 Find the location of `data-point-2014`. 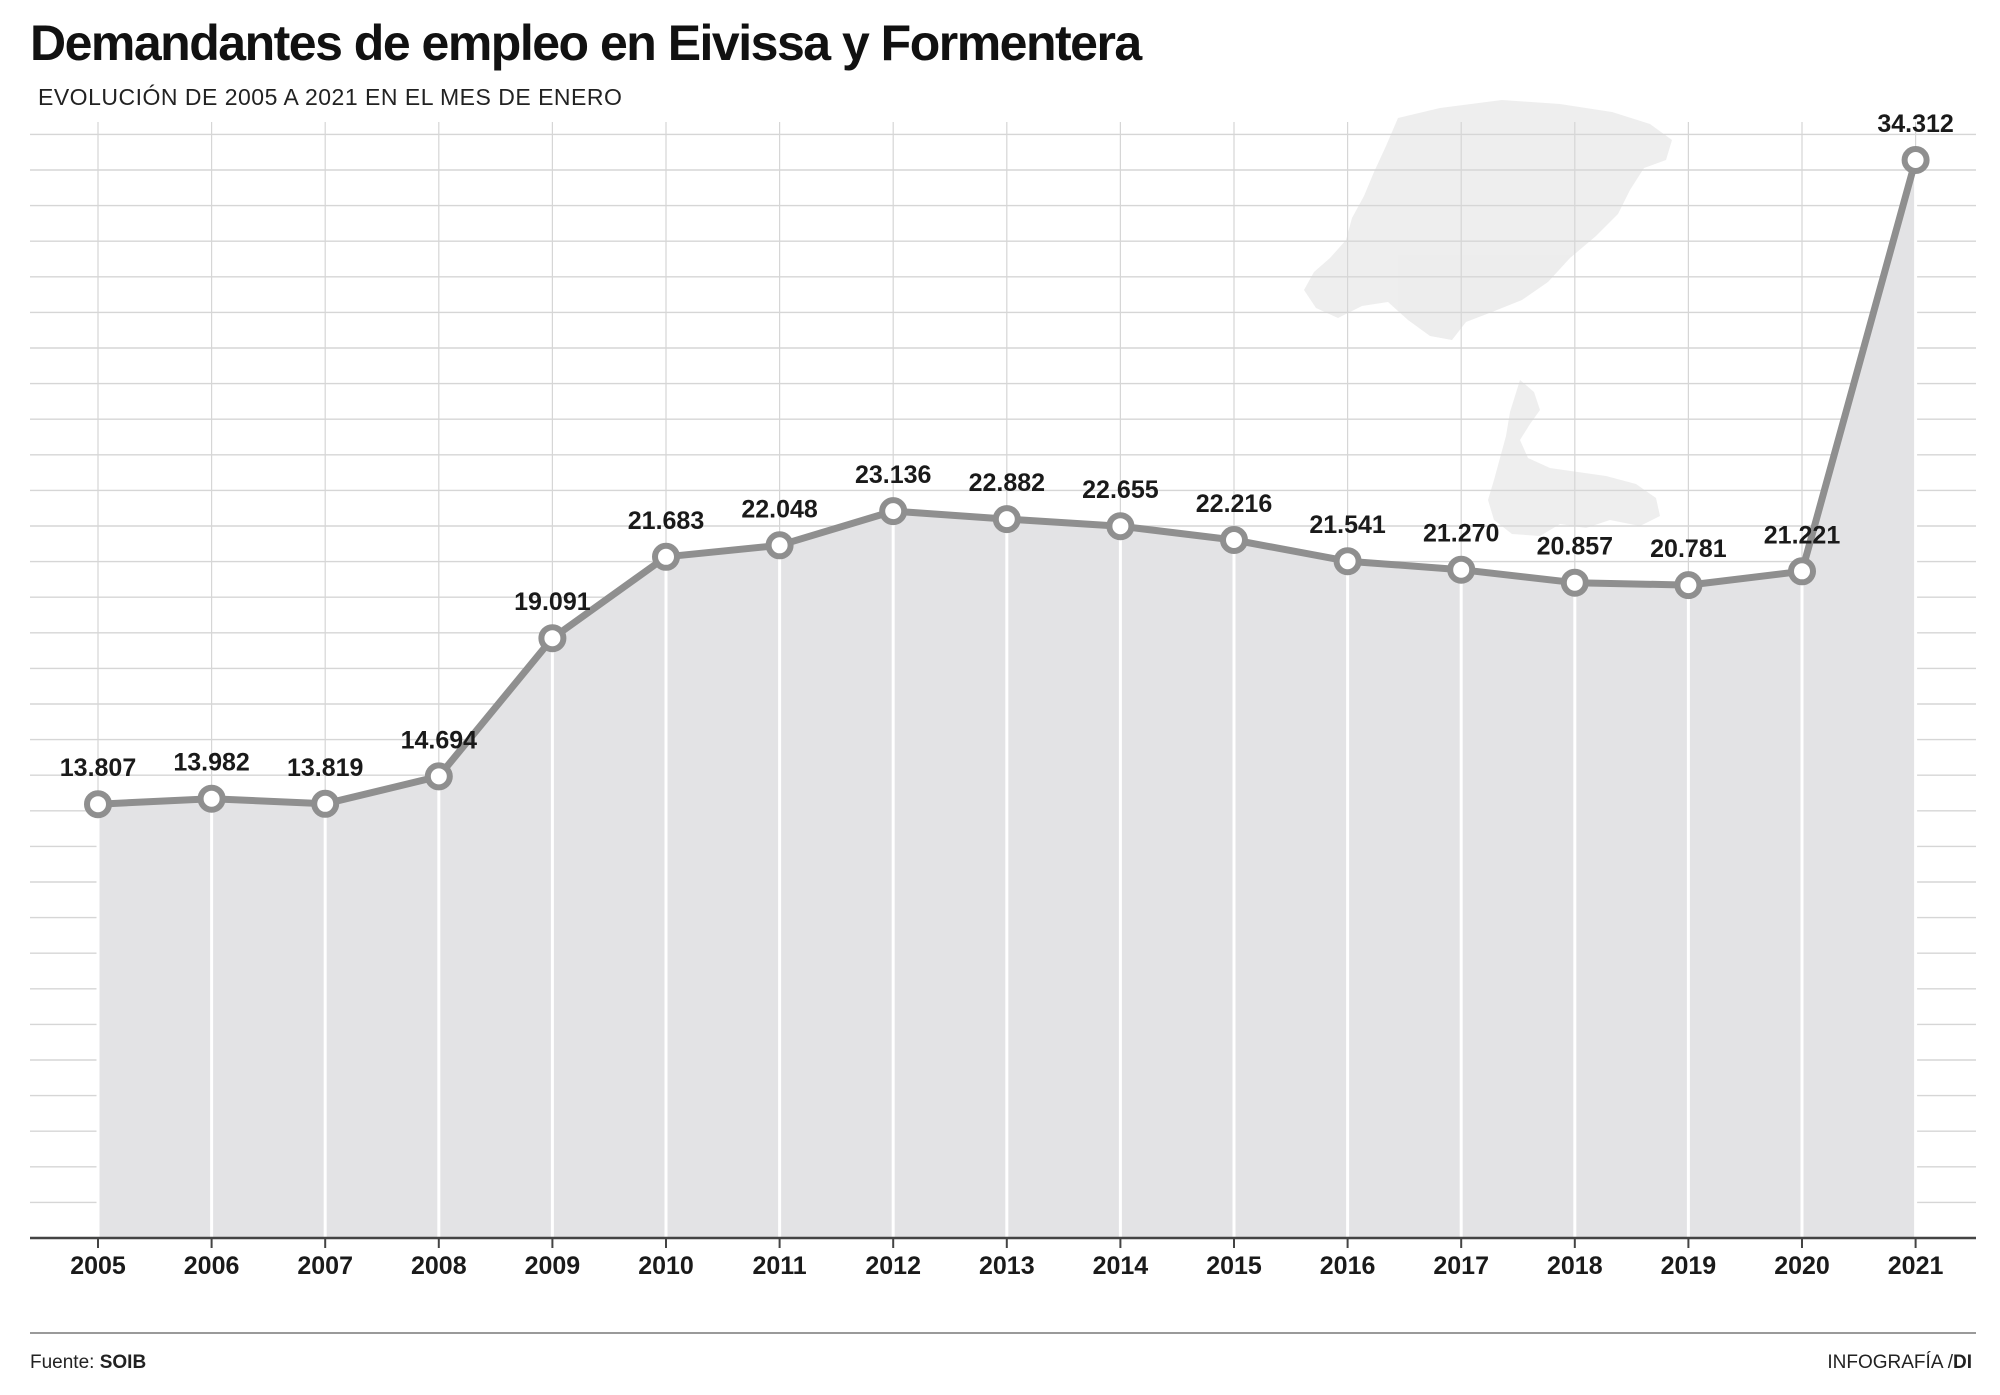

data-point-2014 is located at coordinates (1120, 526).